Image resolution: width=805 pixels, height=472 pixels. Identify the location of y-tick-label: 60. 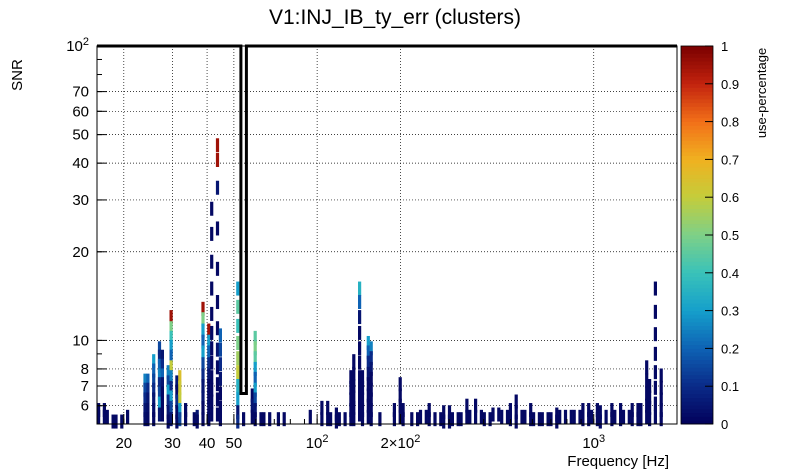
(80, 111).